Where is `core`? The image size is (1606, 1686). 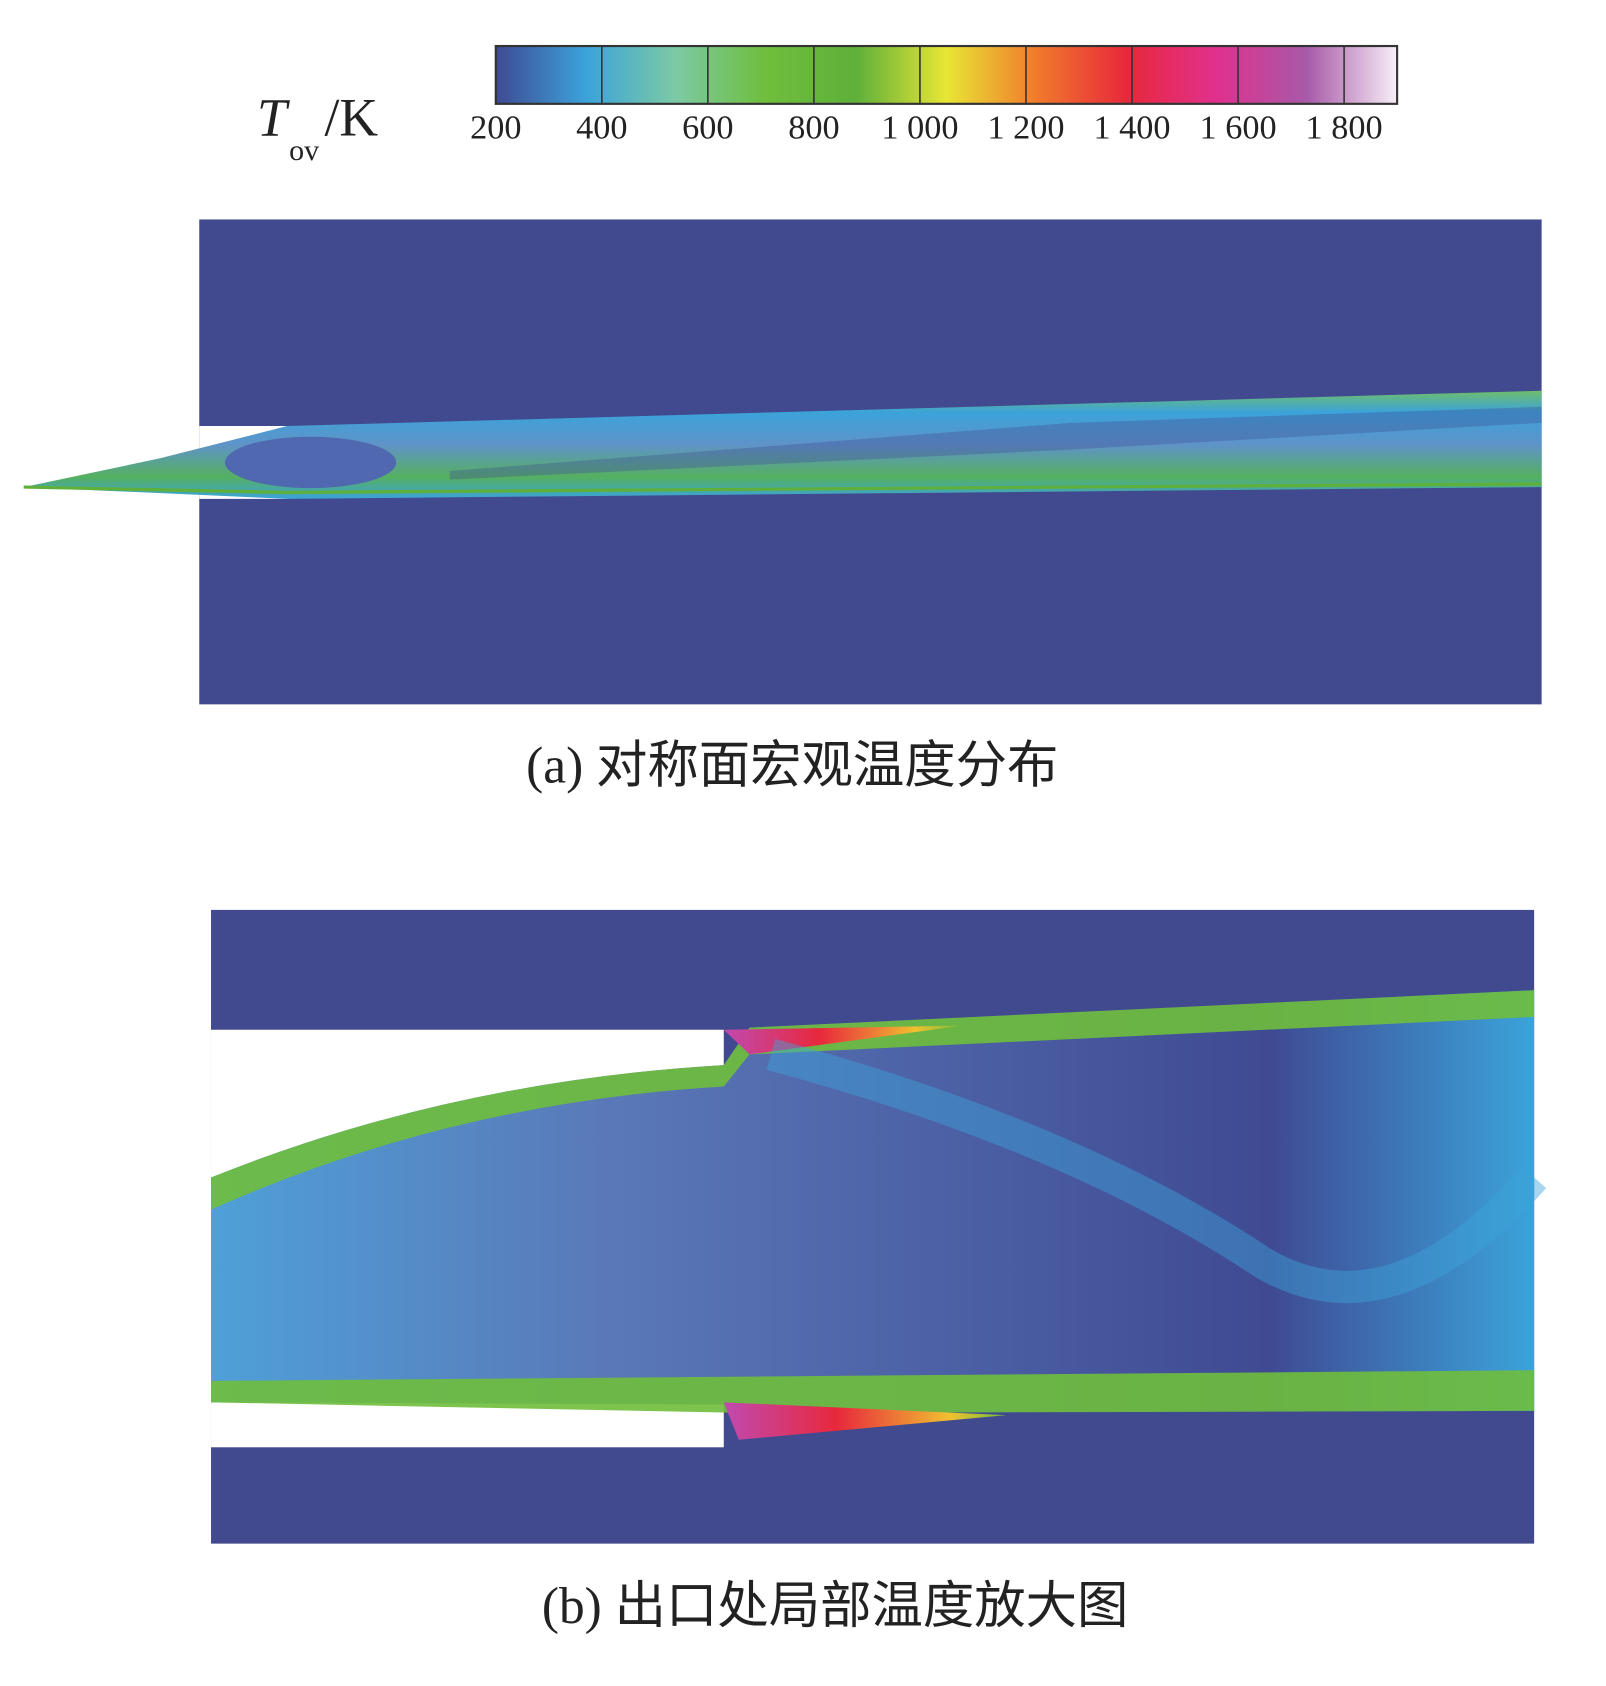 core is located at coordinates (310, 462).